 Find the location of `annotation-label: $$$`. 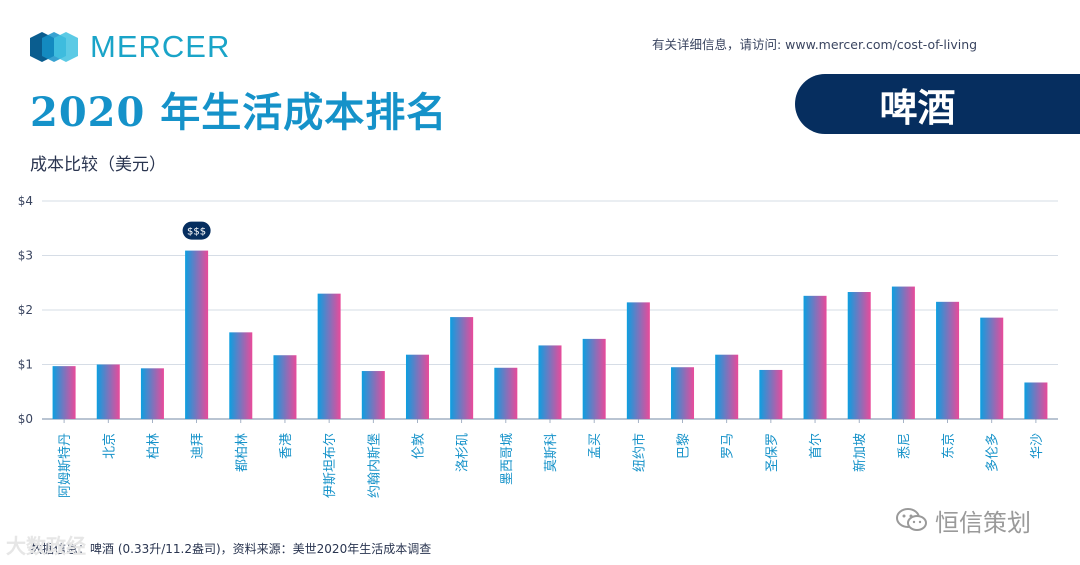

annotation-label: $$$ is located at coordinates (196, 232).